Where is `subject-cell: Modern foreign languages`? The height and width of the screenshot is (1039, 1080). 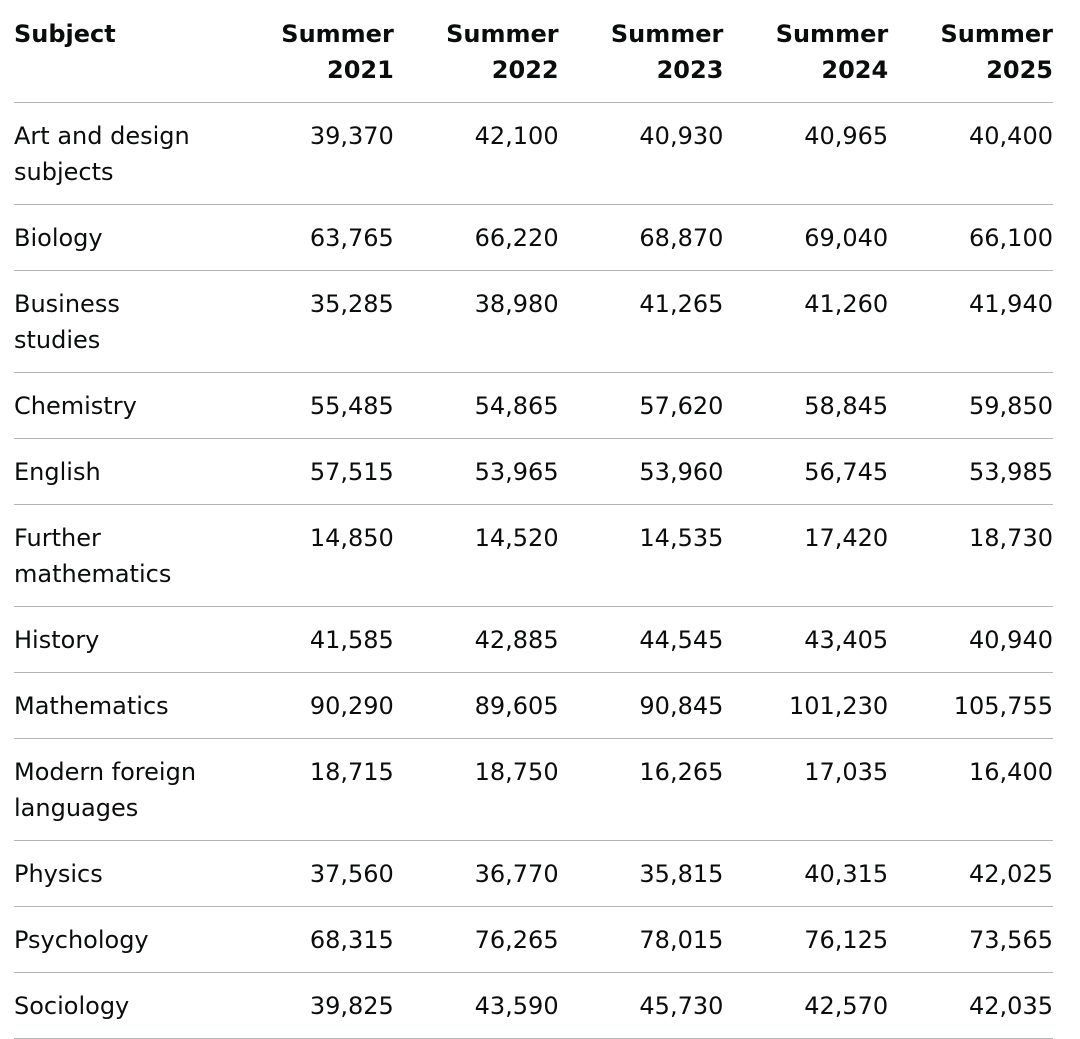
subject-cell: Modern foreign languages is located at coordinates (121, 789).